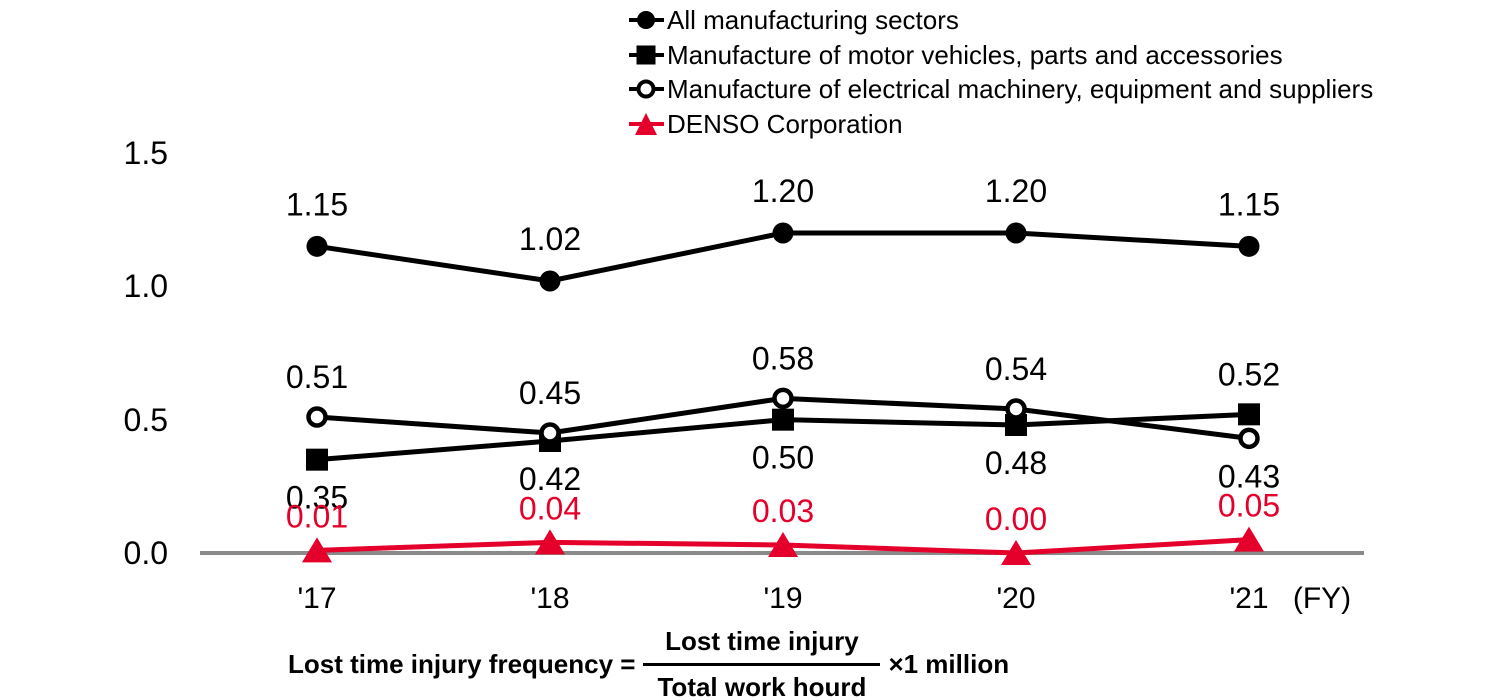  I want to click on data-label: 0.04, so click(550, 508).